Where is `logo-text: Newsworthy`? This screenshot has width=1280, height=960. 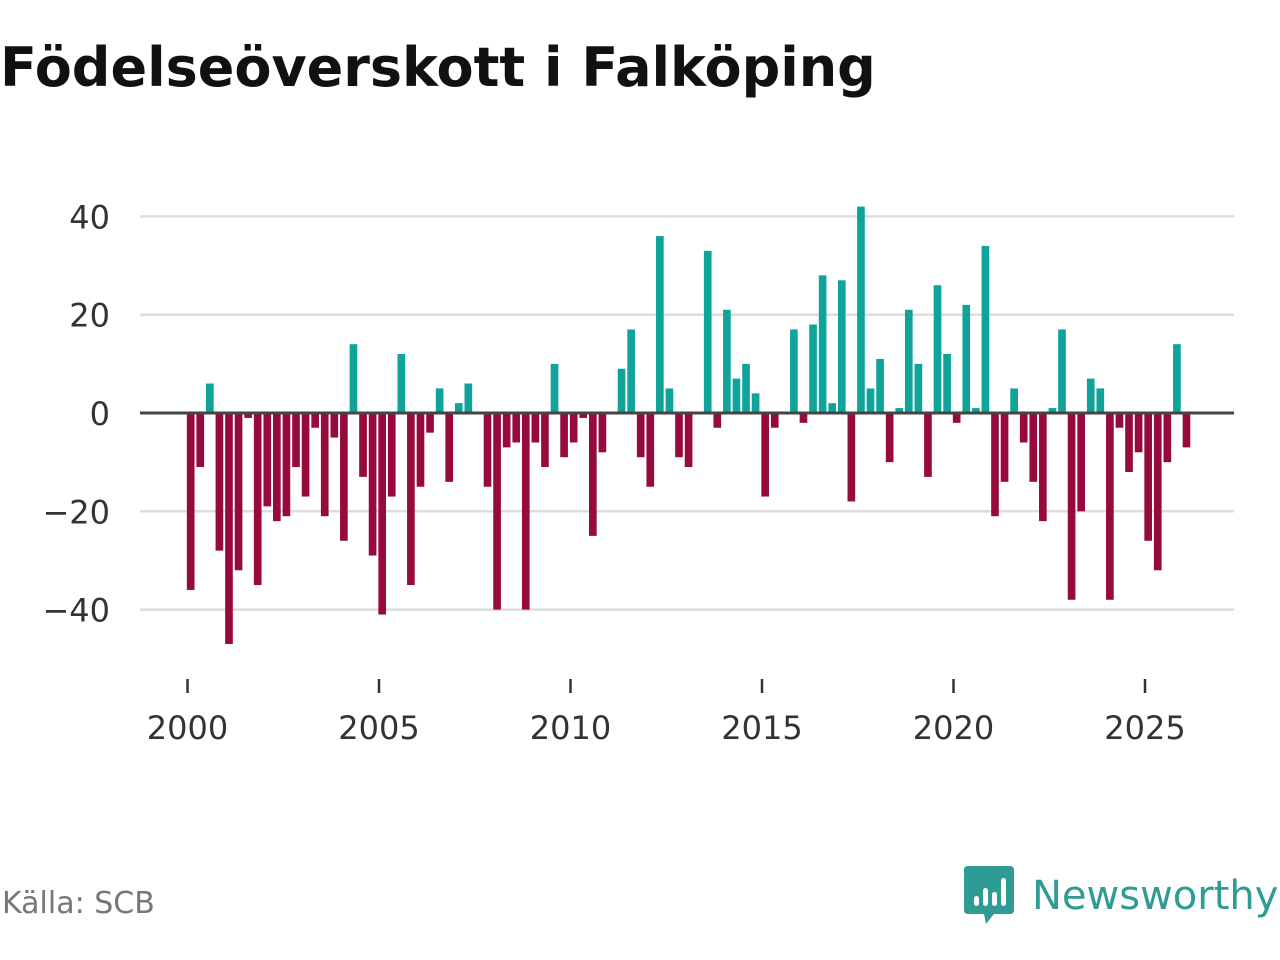 logo-text: Newsworthy is located at coordinates (1155, 896).